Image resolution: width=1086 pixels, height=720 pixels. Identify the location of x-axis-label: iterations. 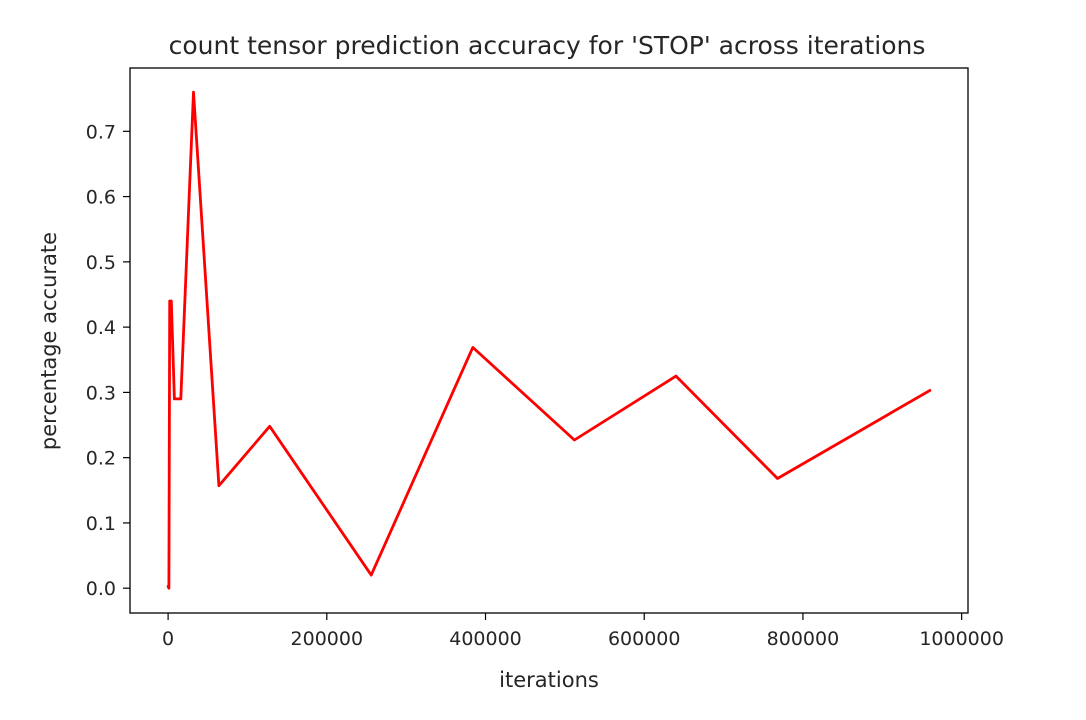
(549, 680).